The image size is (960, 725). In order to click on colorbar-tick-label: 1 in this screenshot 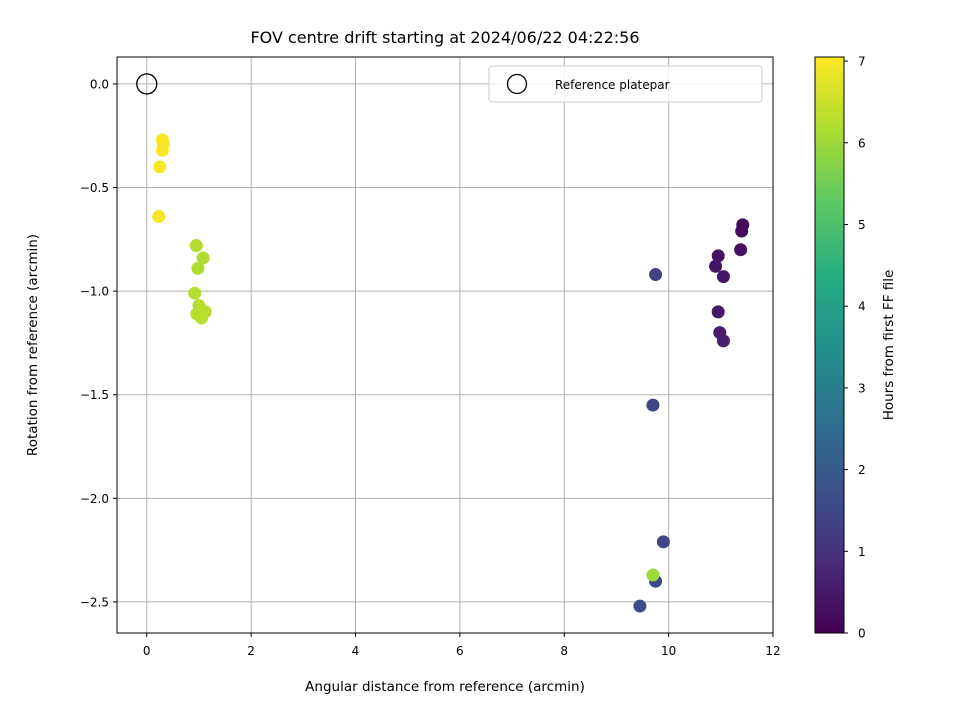, I will do `click(862, 552)`.